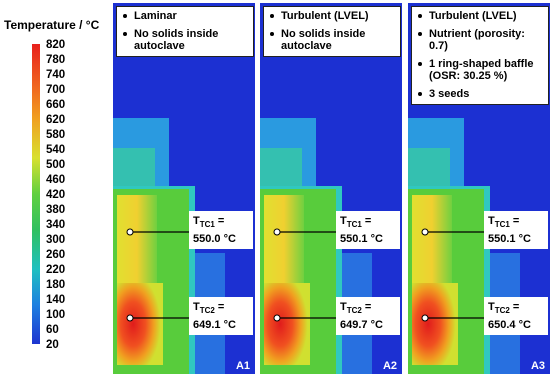  Describe the element at coordinates (56, 105) in the screenshot. I see `colorbar-tick-label: 660` at that location.